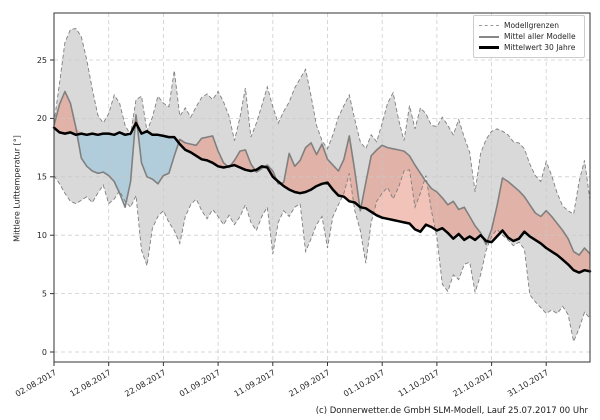 The height and width of the screenshot is (420, 600). What do you see at coordinates (309, 383) in the screenshot?
I see `x-tick-label: 21.09.2017` at bounding box center [309, 383].